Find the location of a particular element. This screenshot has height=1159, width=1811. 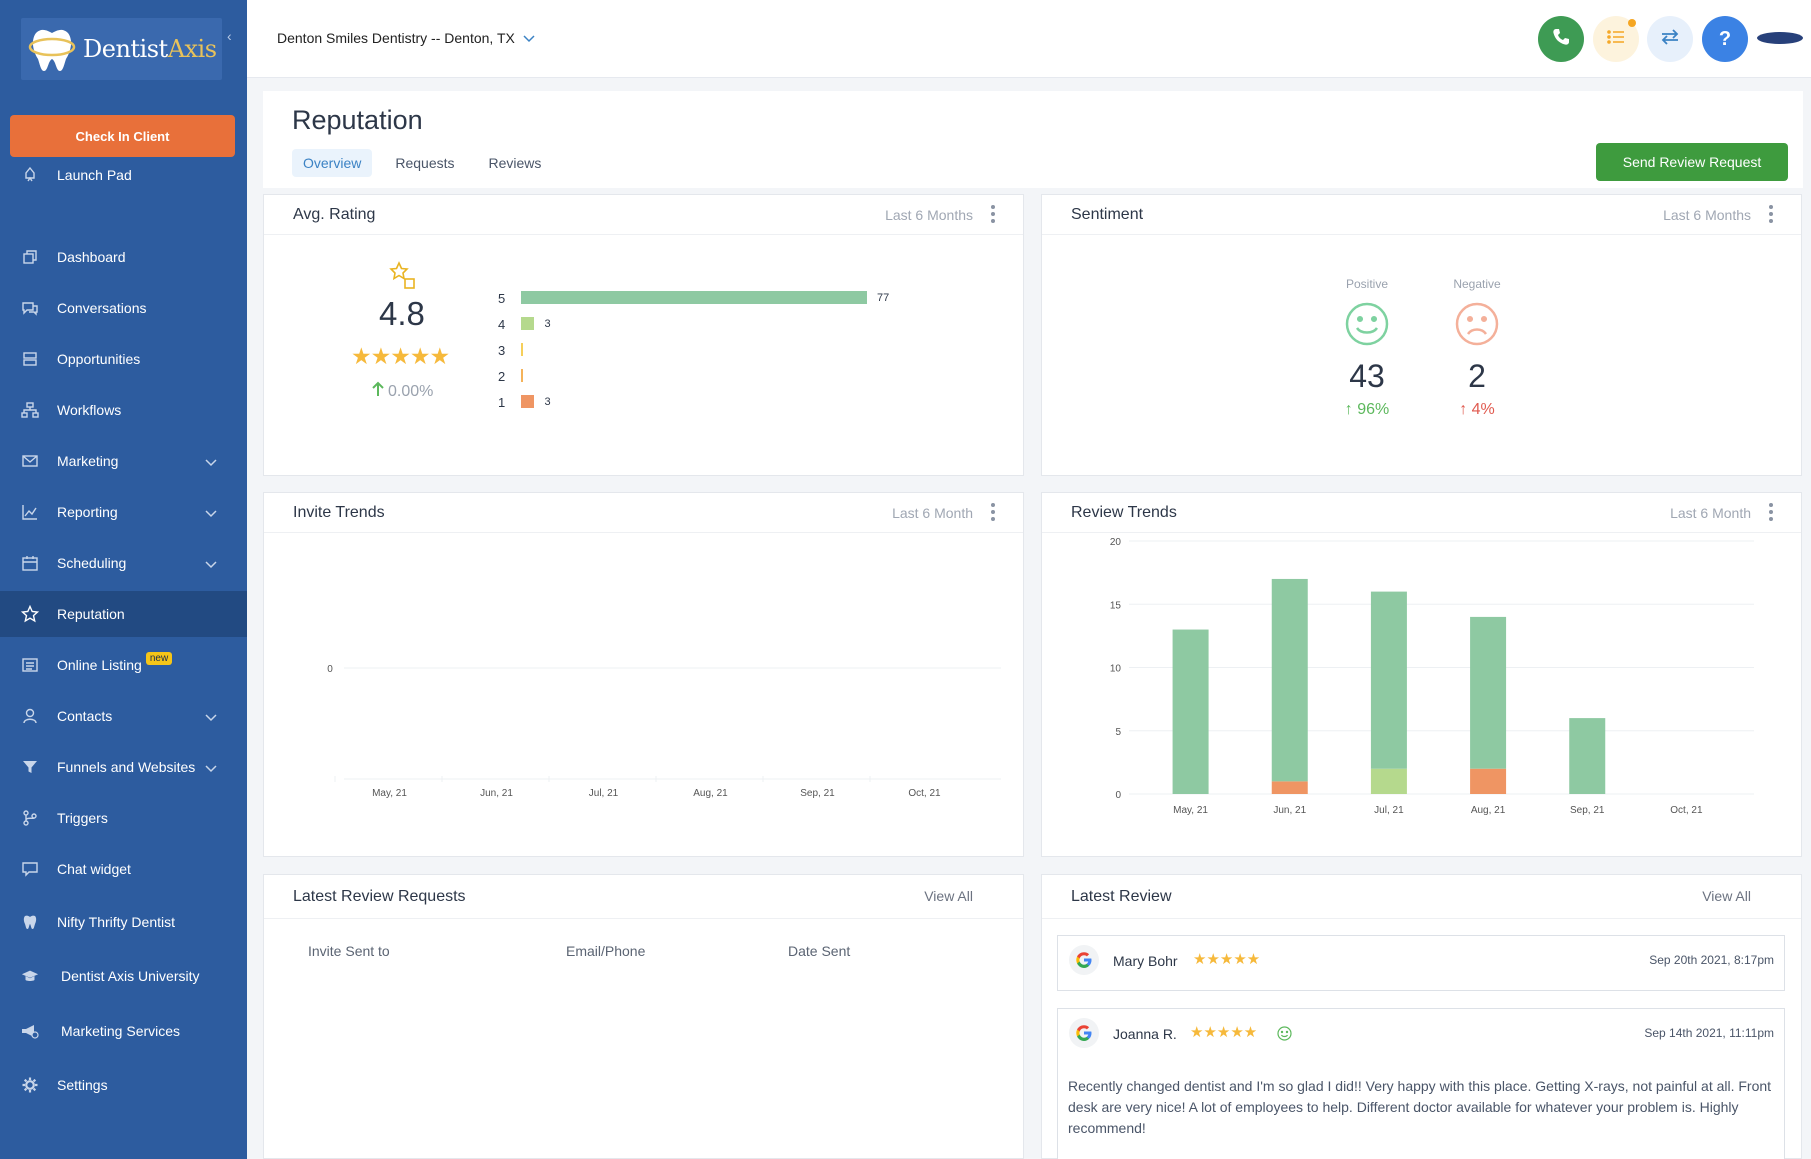

x-tick-label: Jun, 21 is located at coordinates (1289, 810).